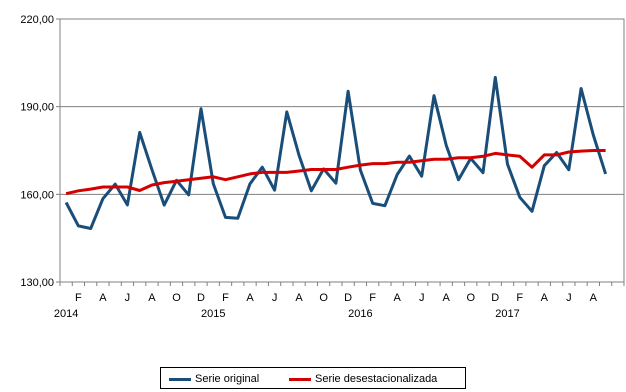  Describe the element at coordinates (66, 314) in the screenshot. I see `x-year-label: 2014` at that location.